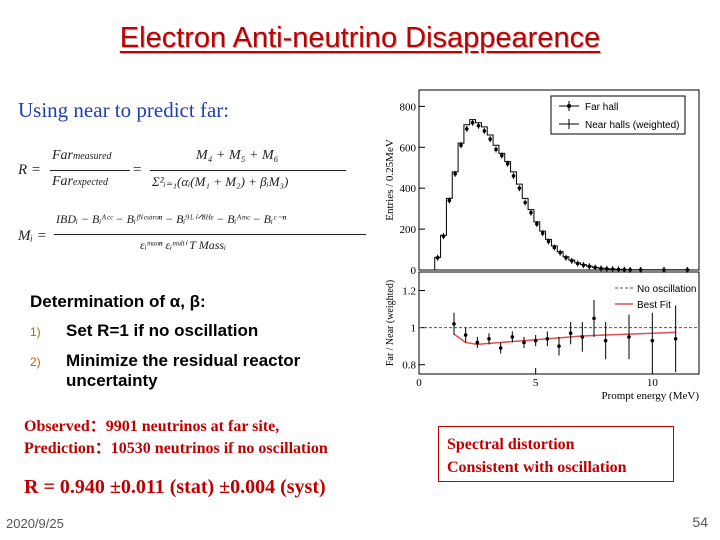 The width and height of the screenshot is (720, 540). What do you see at coordinates (409, 292) in the screenshot?
I see `y-tick-label: 1.2` at bounding box center [409, 292].